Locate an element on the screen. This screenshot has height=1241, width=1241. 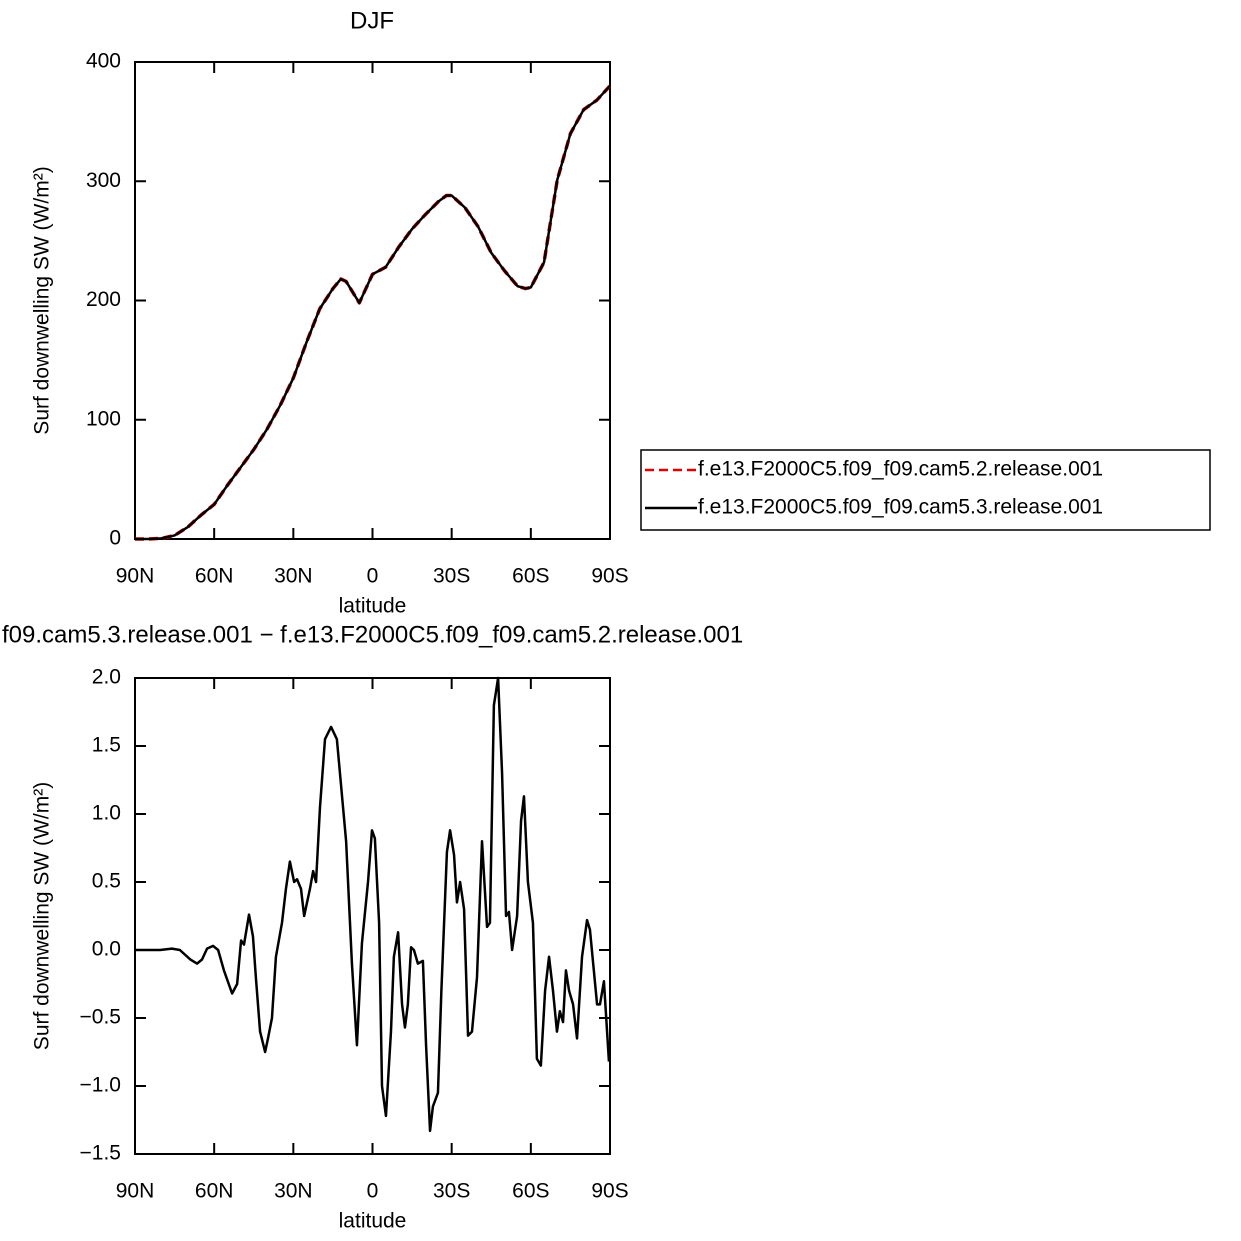
y-tick-label: 300 is located at coordinates (103, 180).